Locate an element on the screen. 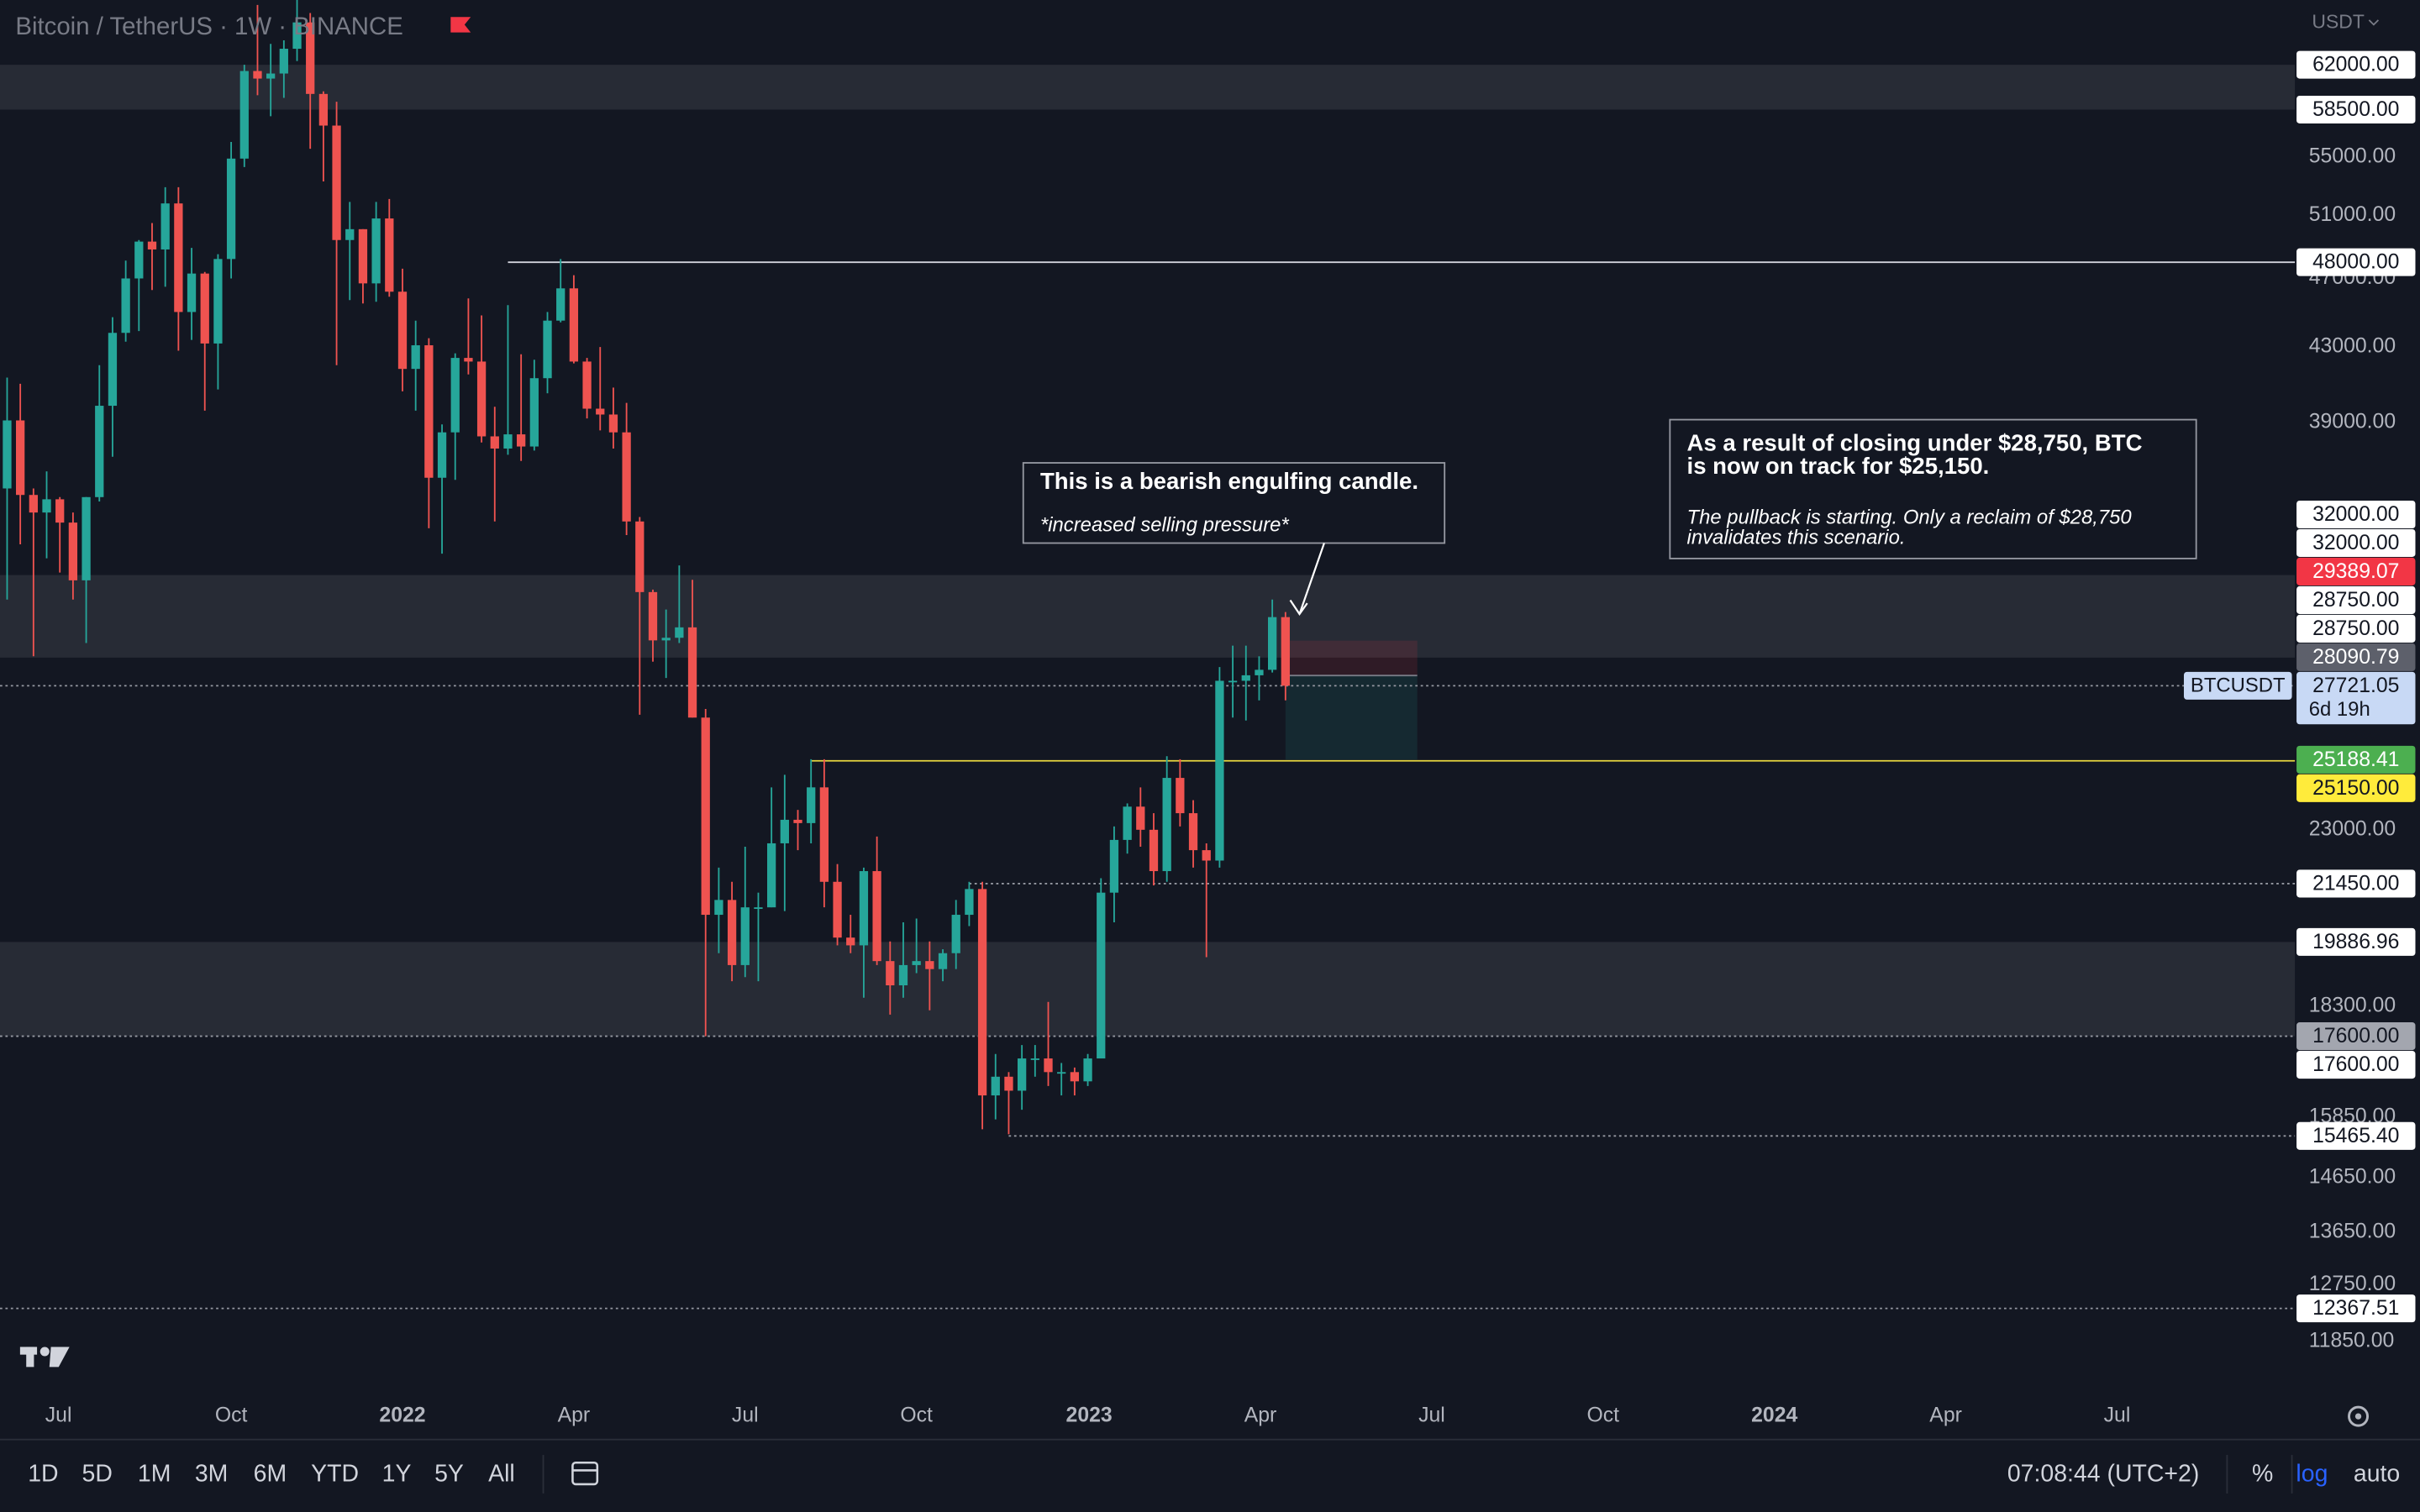 The height and width of the screenshot is (1512, 2420). scale-option: % is located at coordinates (2263, 1473).